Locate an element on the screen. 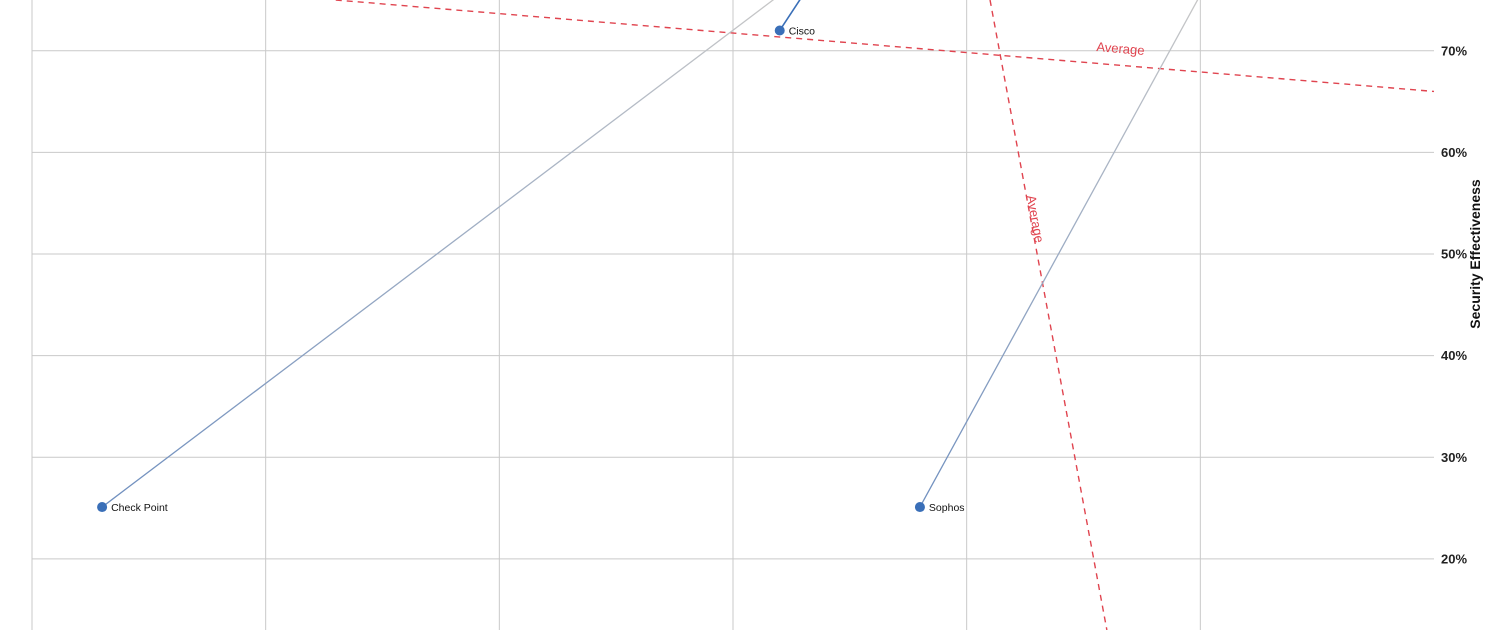 The image size is (1500, 630). data-point-label: Cisco is located at coordinates (802, 31).